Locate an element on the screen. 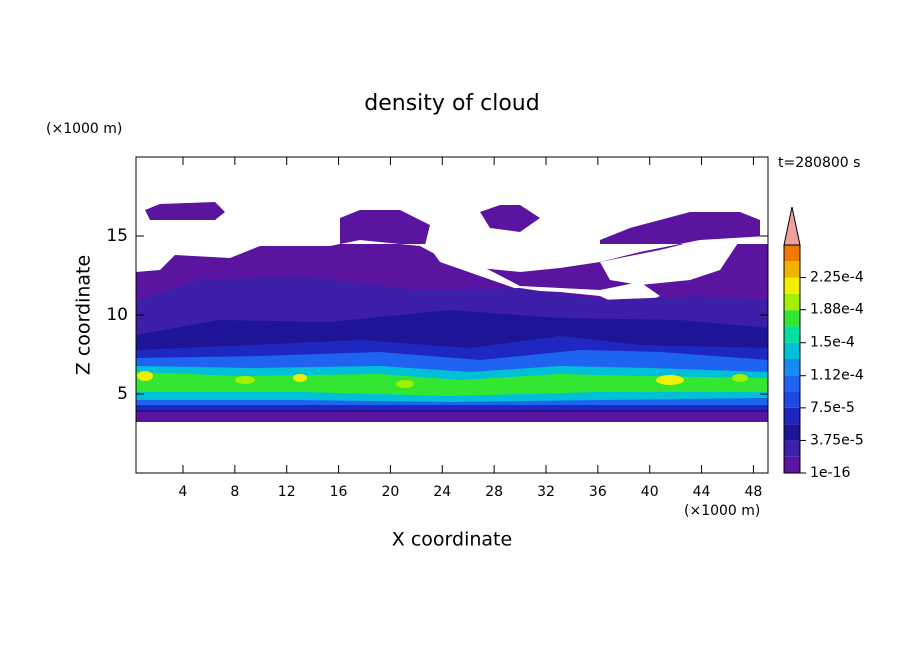 The width and height of the screenshot is (904, 658). colorbar-label: 1e-16 is located at coordinates (830, 473).